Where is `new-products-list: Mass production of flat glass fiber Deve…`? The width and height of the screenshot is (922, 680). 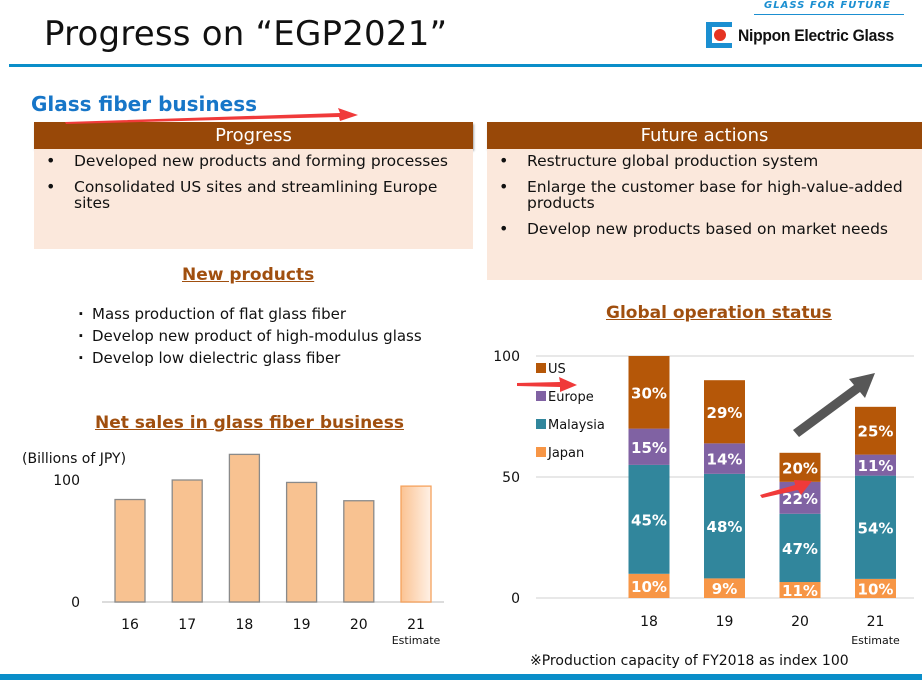 new-products-list: Mass production of flat glass fiber Deve… is located at coordinates (250, 336).